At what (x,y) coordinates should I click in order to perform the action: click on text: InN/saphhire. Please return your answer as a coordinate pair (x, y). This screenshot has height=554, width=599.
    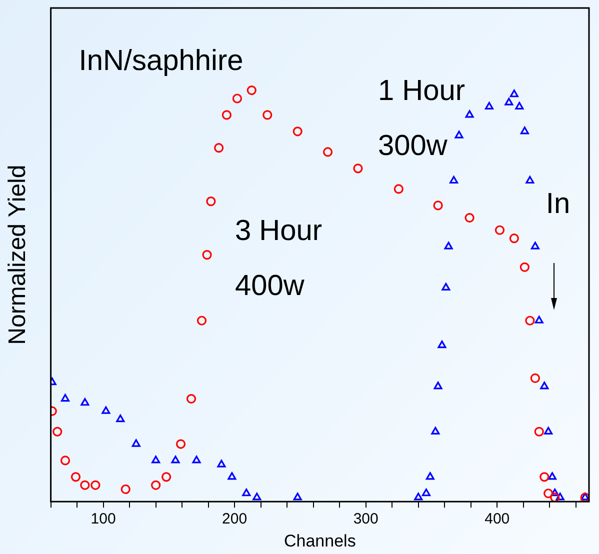
    Looking at the image, I should click on (161, 61).